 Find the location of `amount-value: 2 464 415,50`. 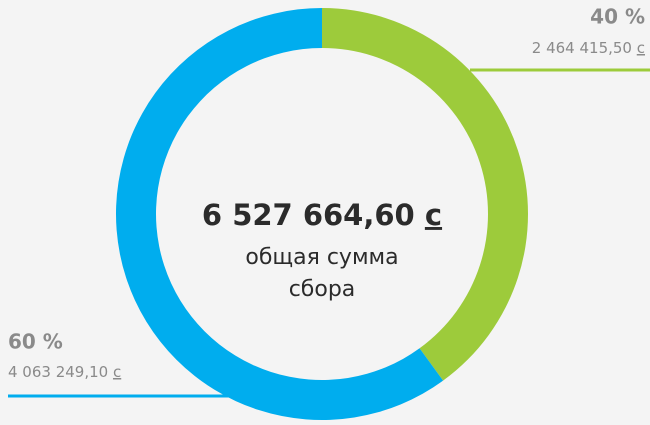

amount-value: 2 464 415,50 is located at coordinates (582, 48).